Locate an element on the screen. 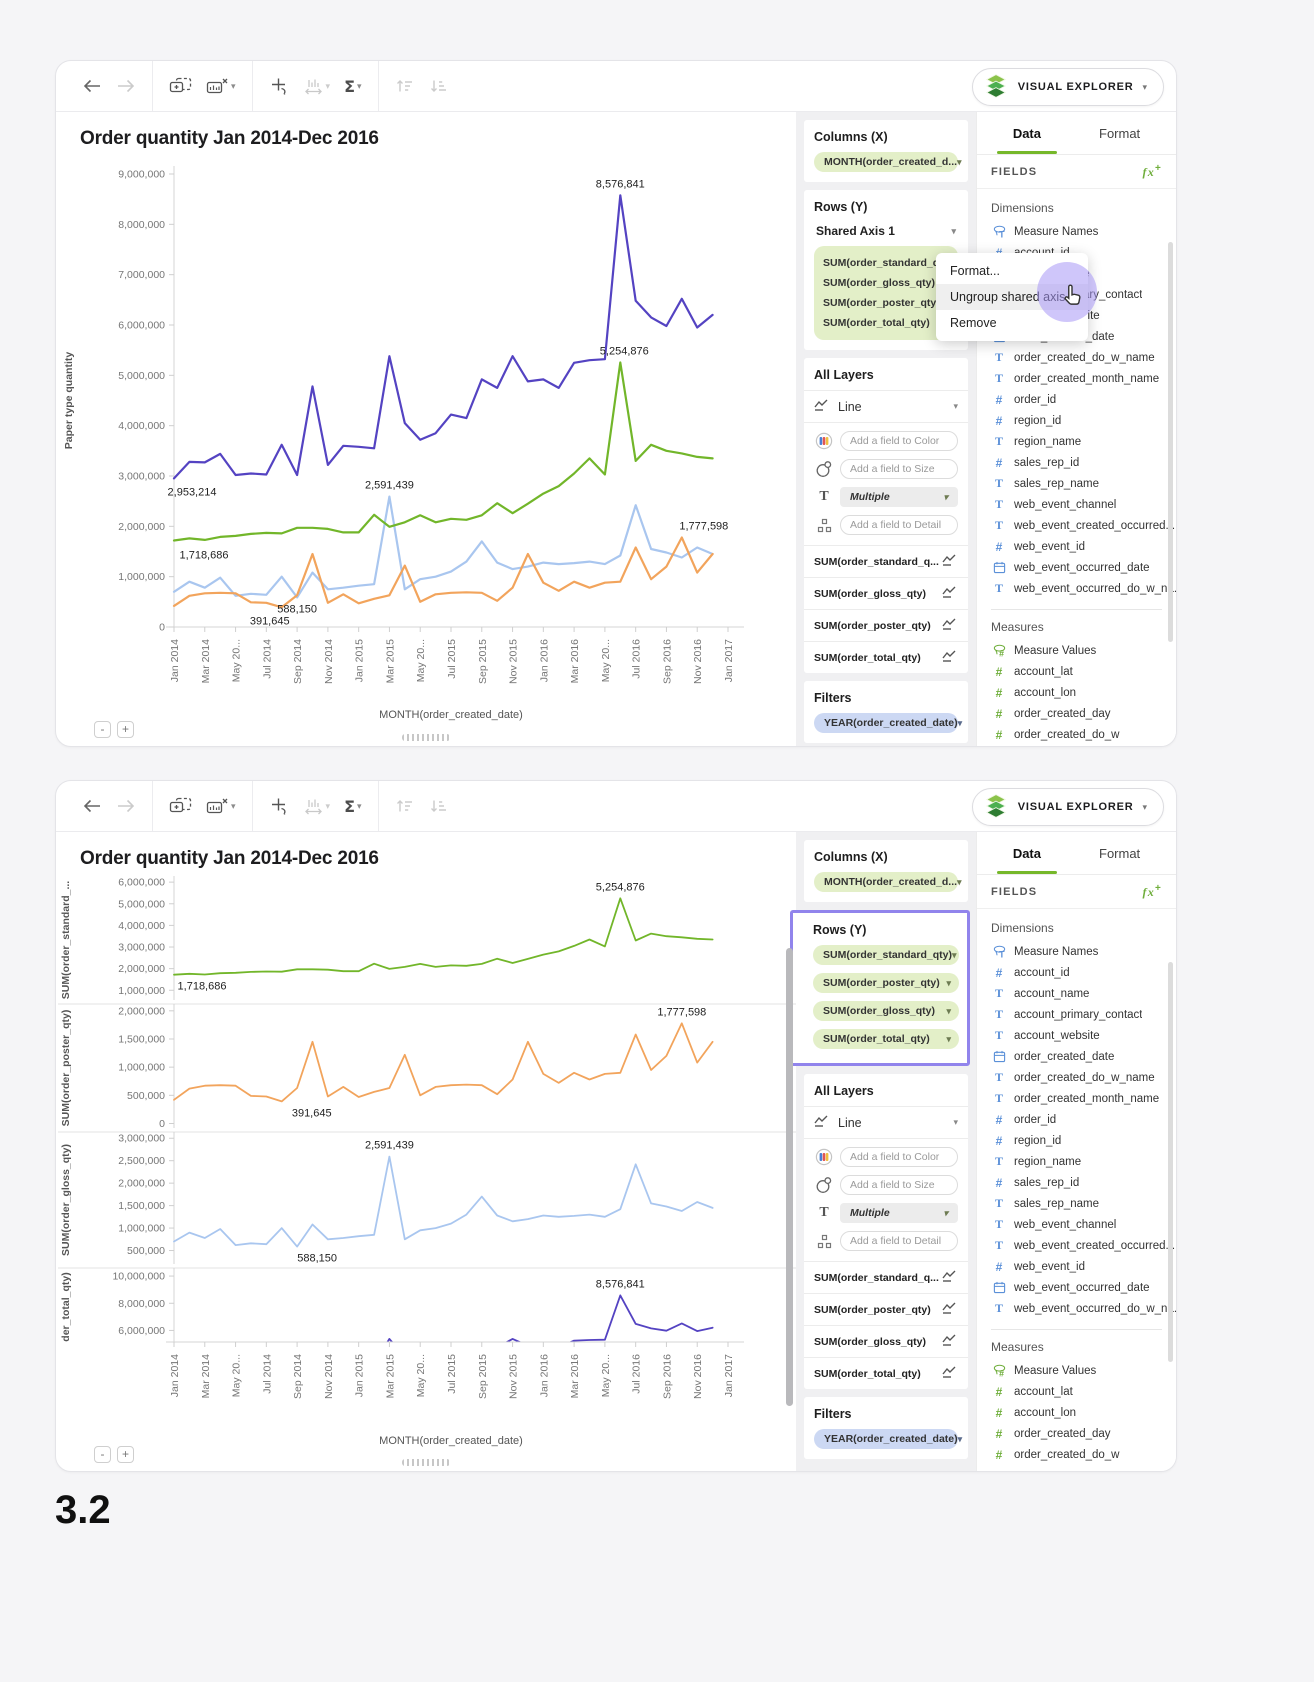 This screenshot has height=1682, width=1314. shared-axis-dropdown: Shared Axis 1 ▾ is located at coordinates (886, 231).